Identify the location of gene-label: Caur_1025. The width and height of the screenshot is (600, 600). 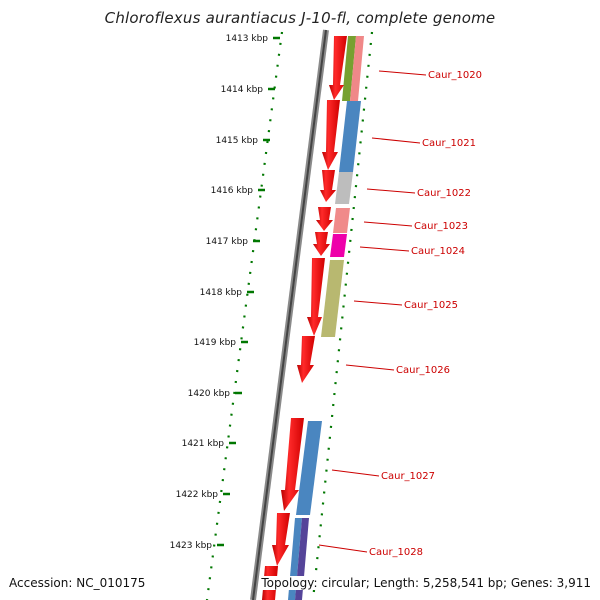
(431, 305).